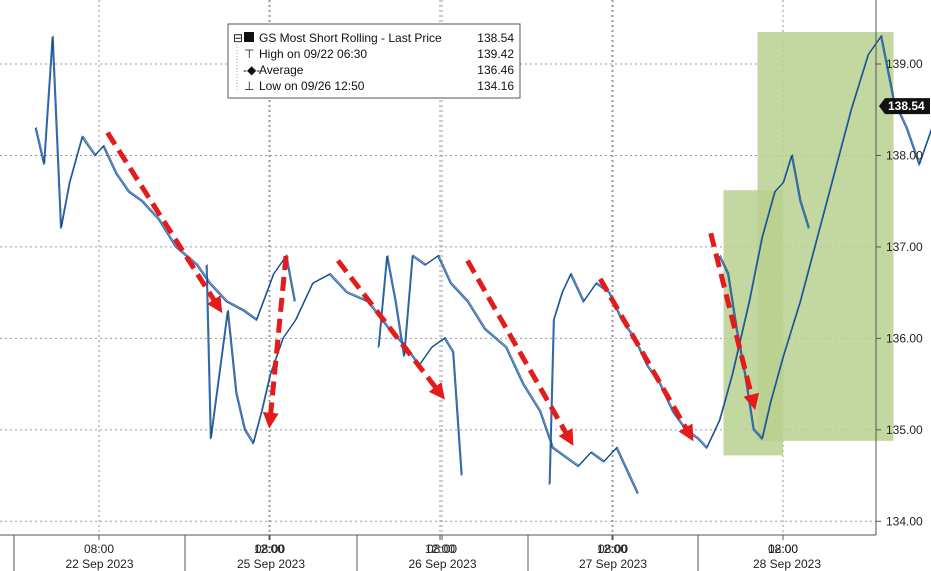 Image resolution: width=931 pixels, height=571 pixels. I want to click on legend-value: 134.16, so click(495, 86).